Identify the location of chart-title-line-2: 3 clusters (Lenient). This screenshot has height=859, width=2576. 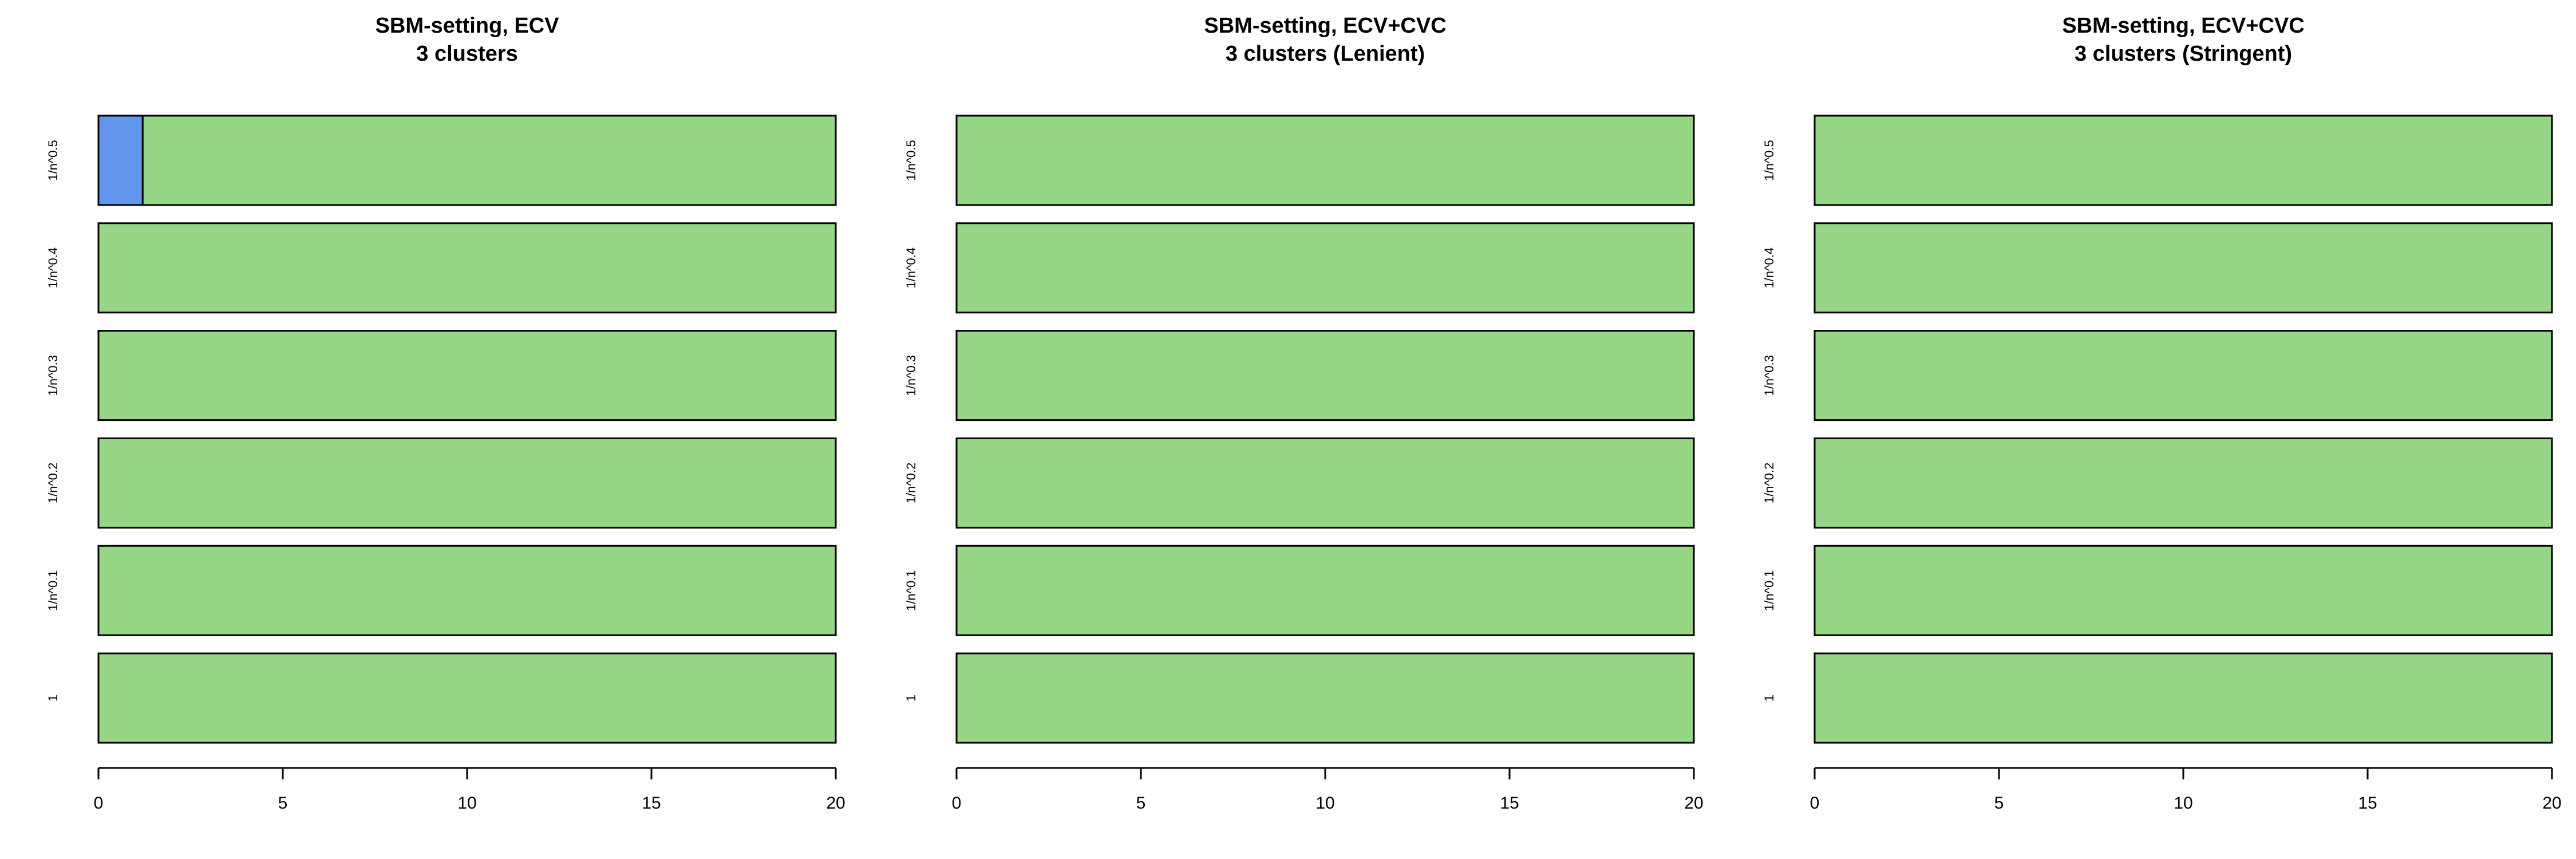
(1325, 54).